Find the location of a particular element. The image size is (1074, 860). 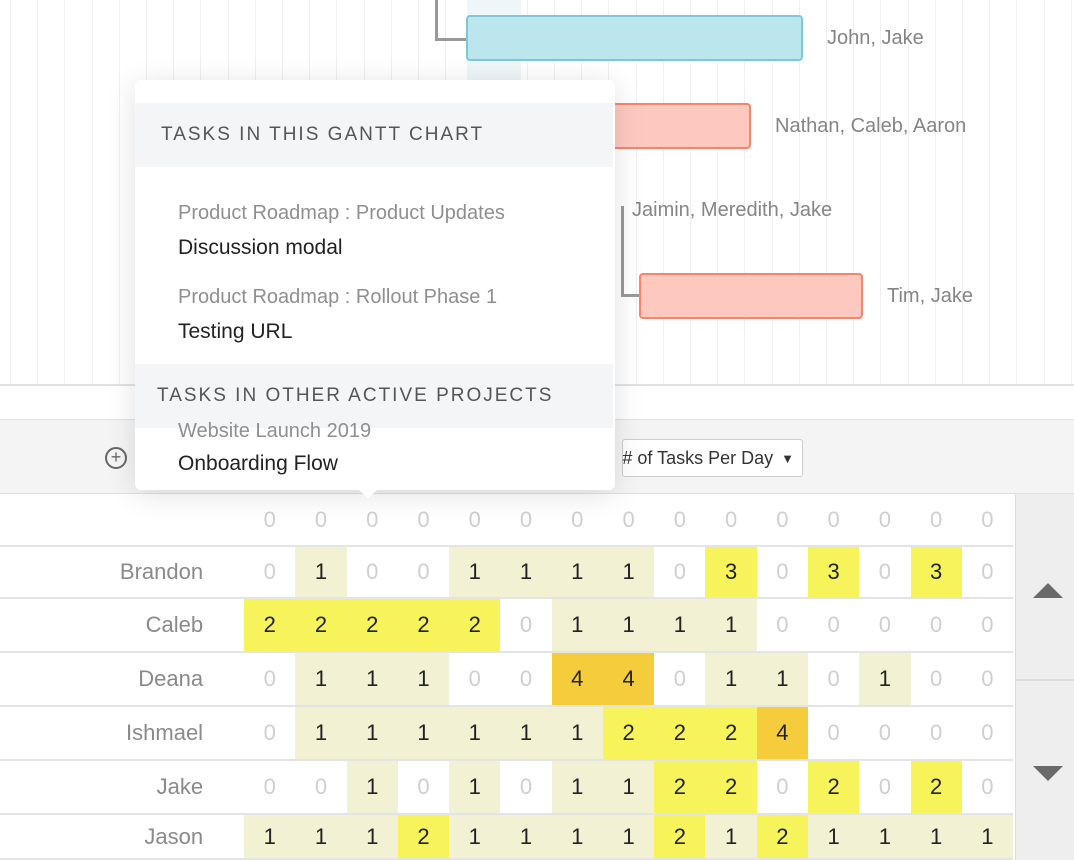

plus-circle-icon: + is located at coordinates (116, 458).